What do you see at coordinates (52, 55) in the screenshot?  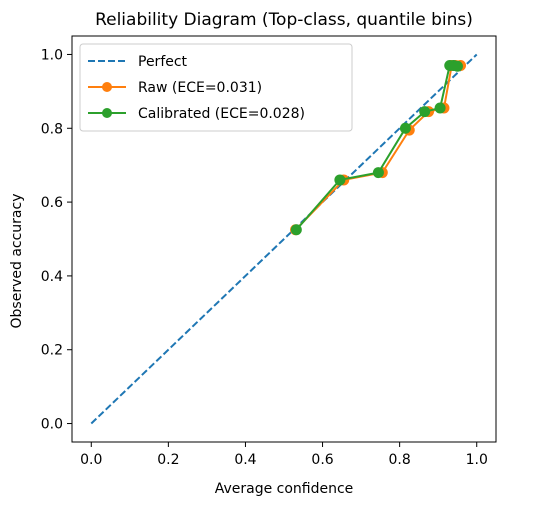 I see `y-tick-label: 1.0` at bounding box center [52, 55].